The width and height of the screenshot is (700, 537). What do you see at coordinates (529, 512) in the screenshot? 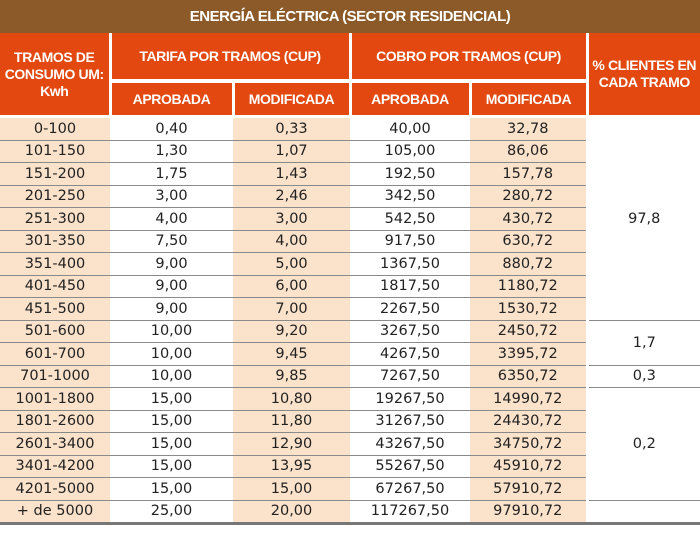
I see `cobro-modificada-cell: 97910,72` at bounding box center [529, 512].